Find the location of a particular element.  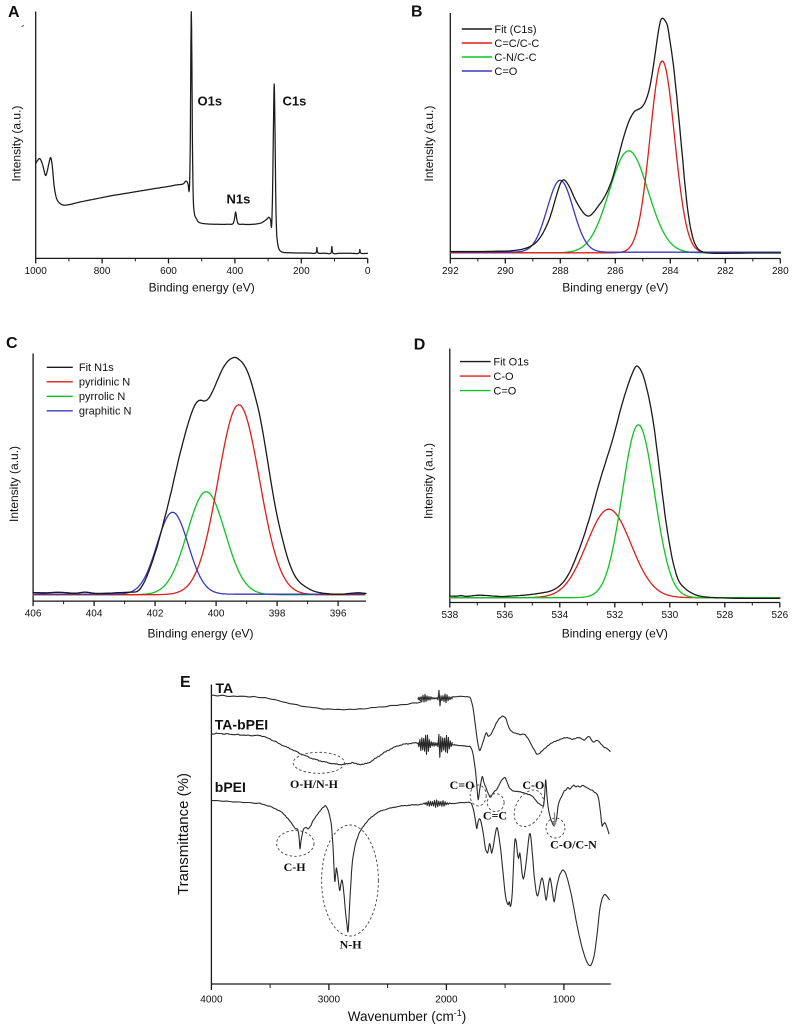

svg-text: bPEI is located at coordinates (230, 787).